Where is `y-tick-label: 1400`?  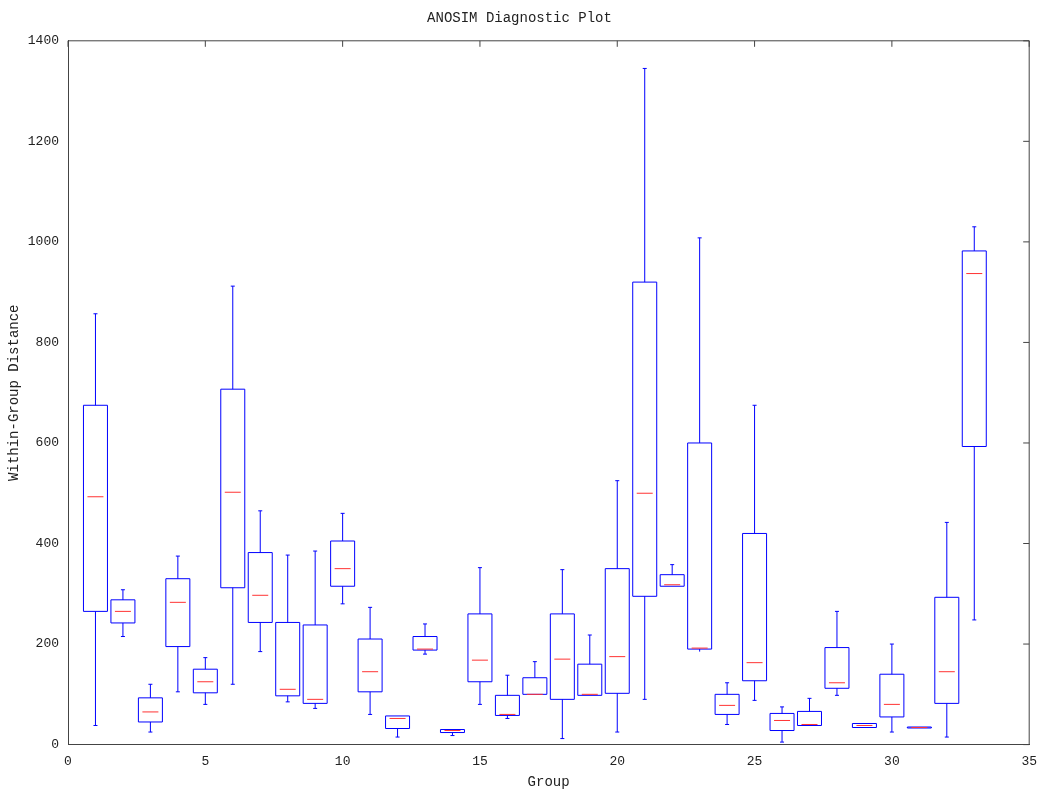
y-tick-label: 1400 is located at coordinates (43, 41).